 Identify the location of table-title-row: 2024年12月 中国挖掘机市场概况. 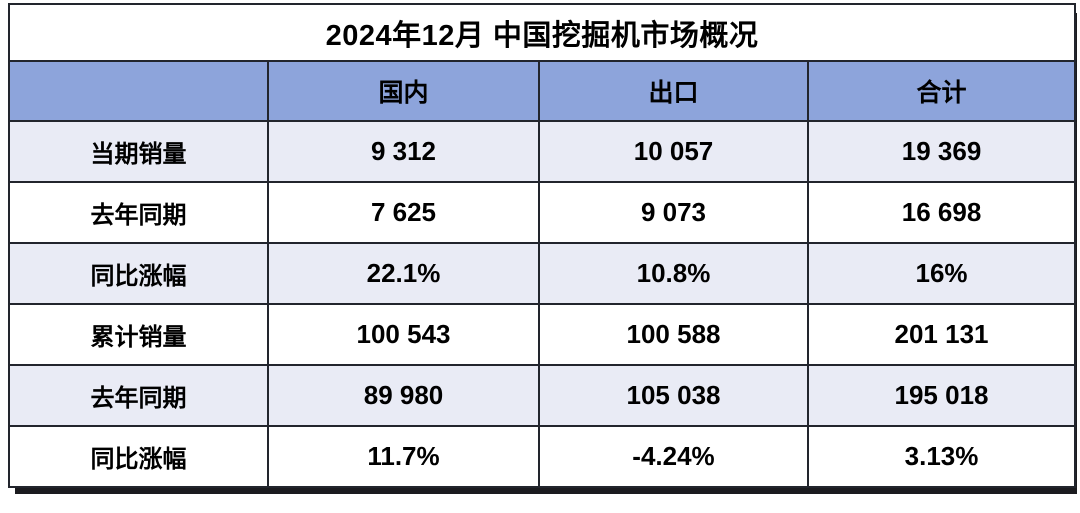
(542, 32).